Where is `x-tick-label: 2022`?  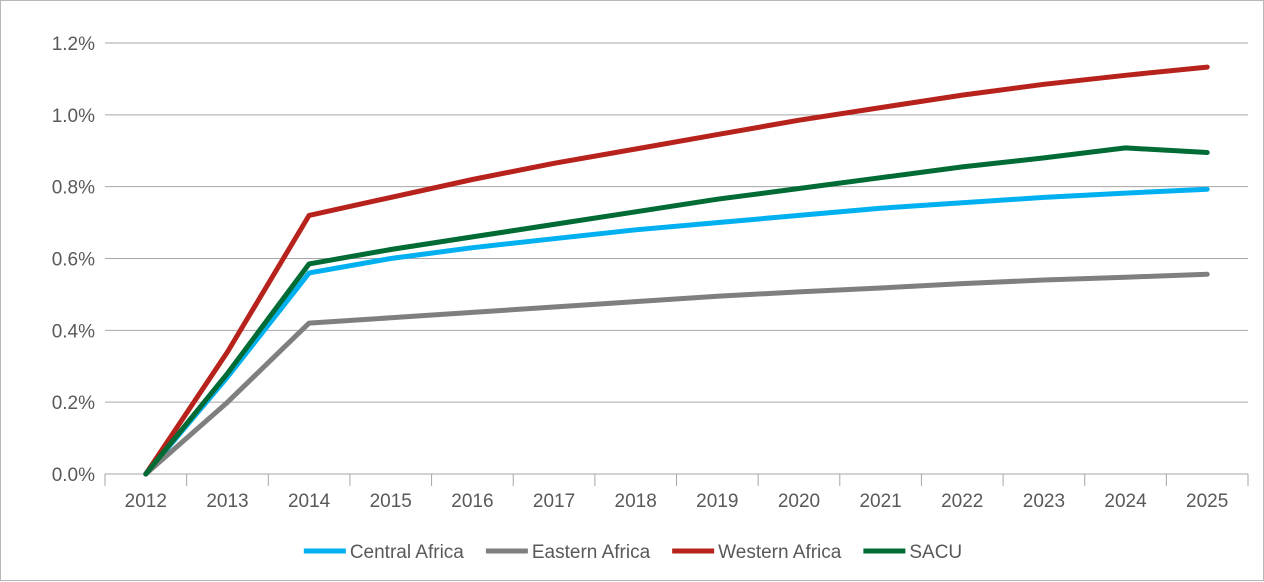
x-tick-label: 2022 is located at coordinates (962, 501).